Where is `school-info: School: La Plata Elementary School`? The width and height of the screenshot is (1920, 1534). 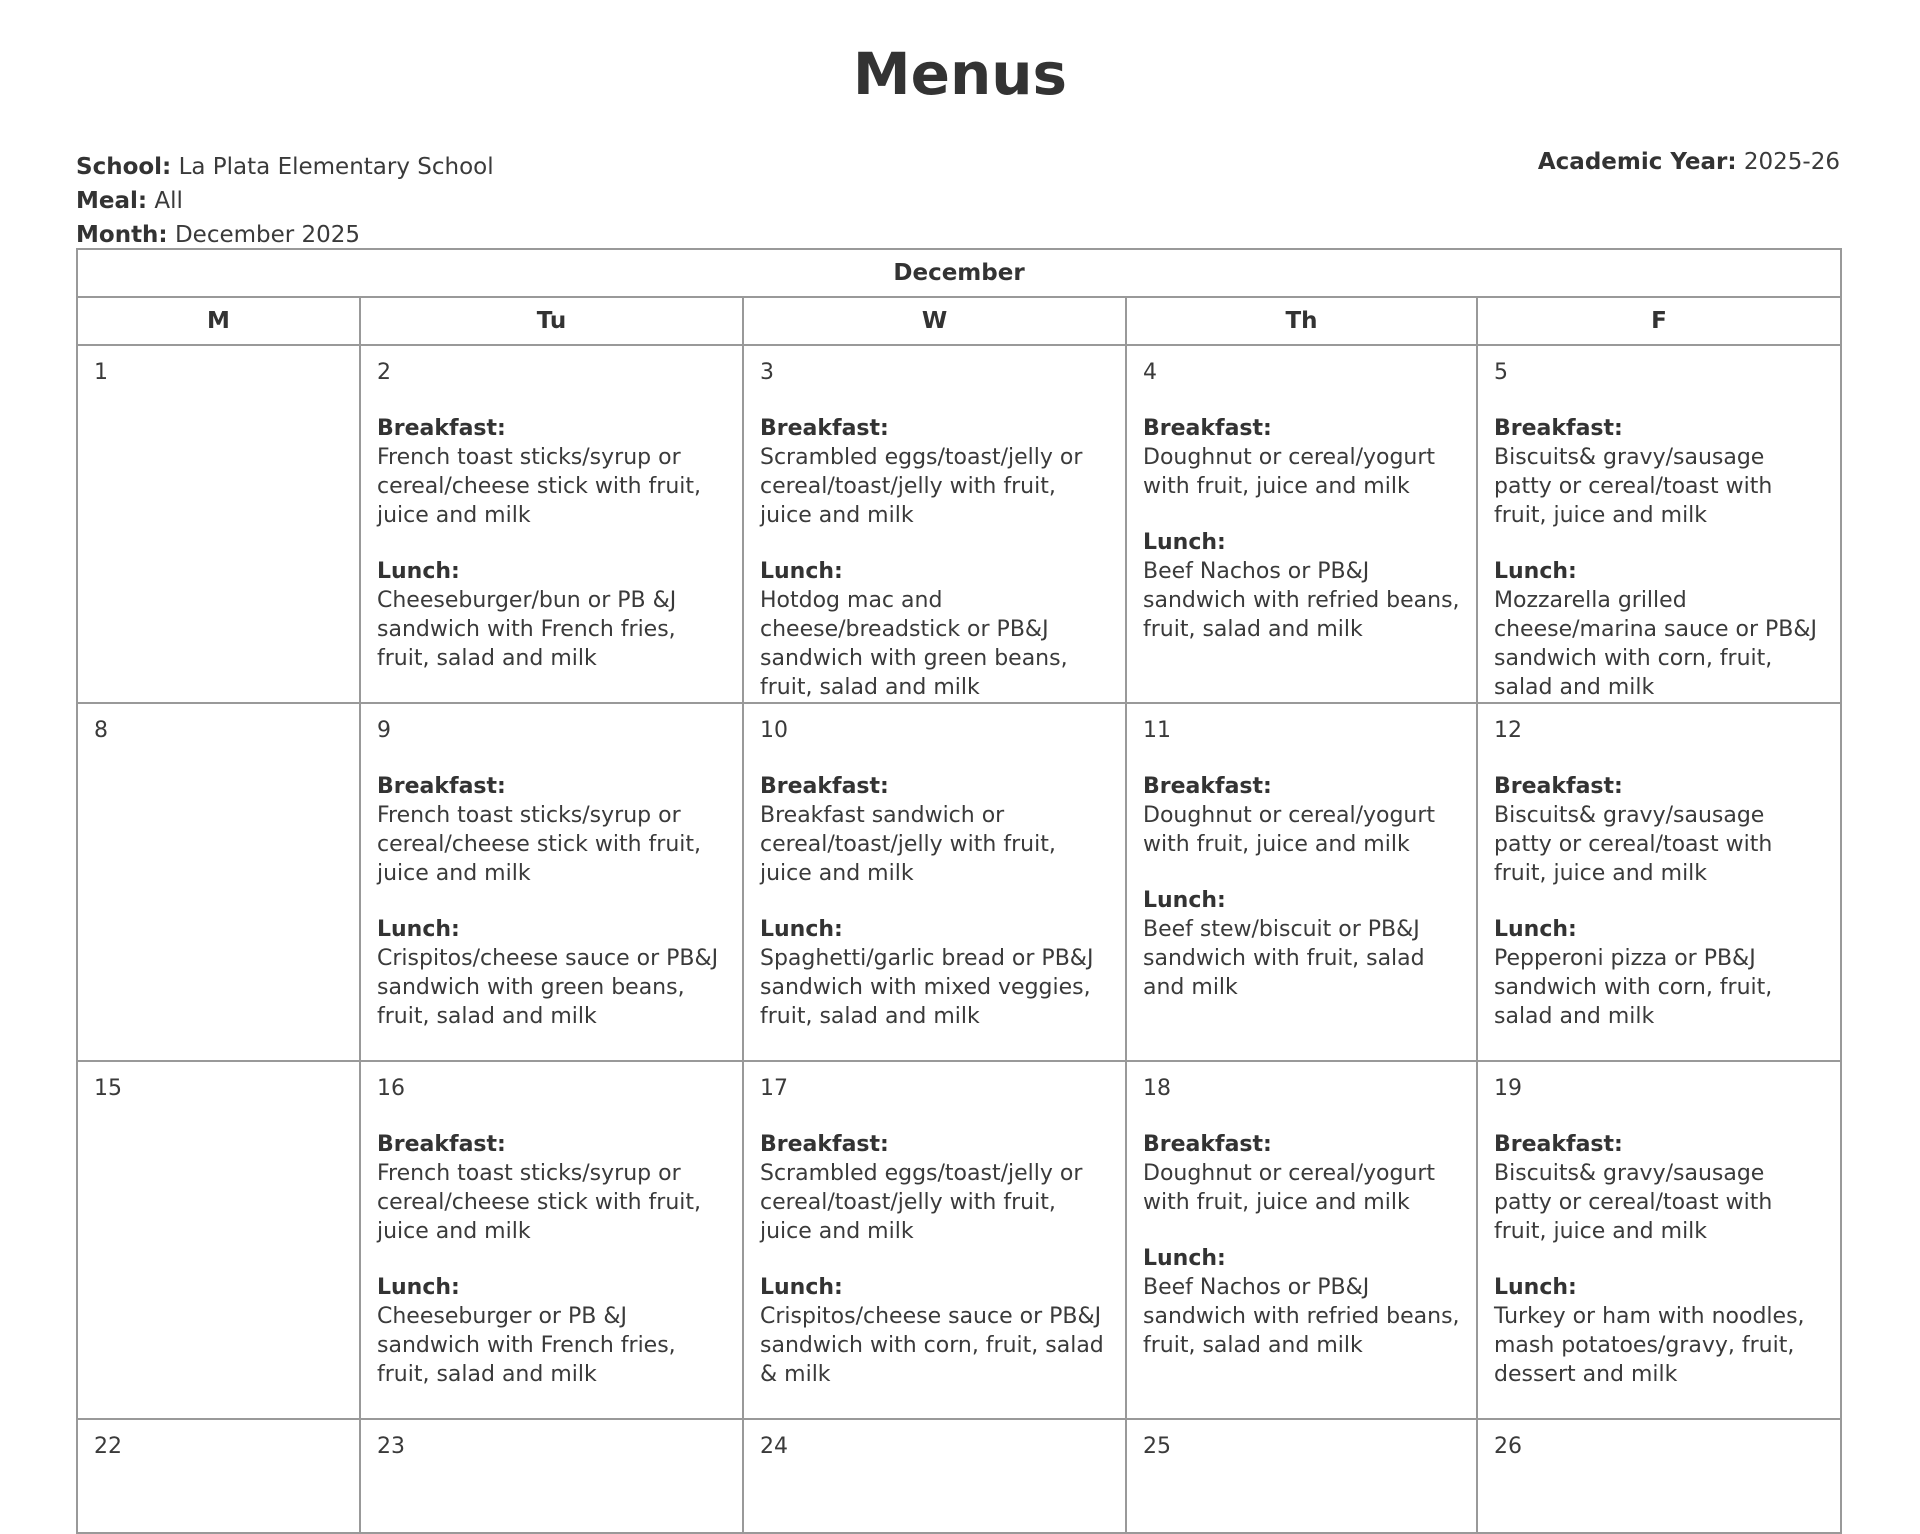
school-info: School: La Plata Elementary School is located at coordinates (285, 167).